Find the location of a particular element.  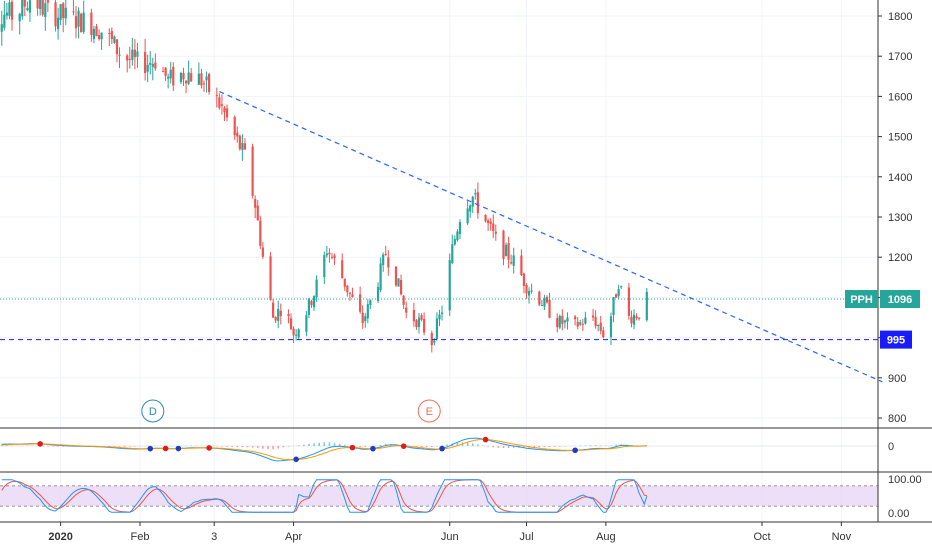

macd-panel: 0 is located at coordinates (447, 449).